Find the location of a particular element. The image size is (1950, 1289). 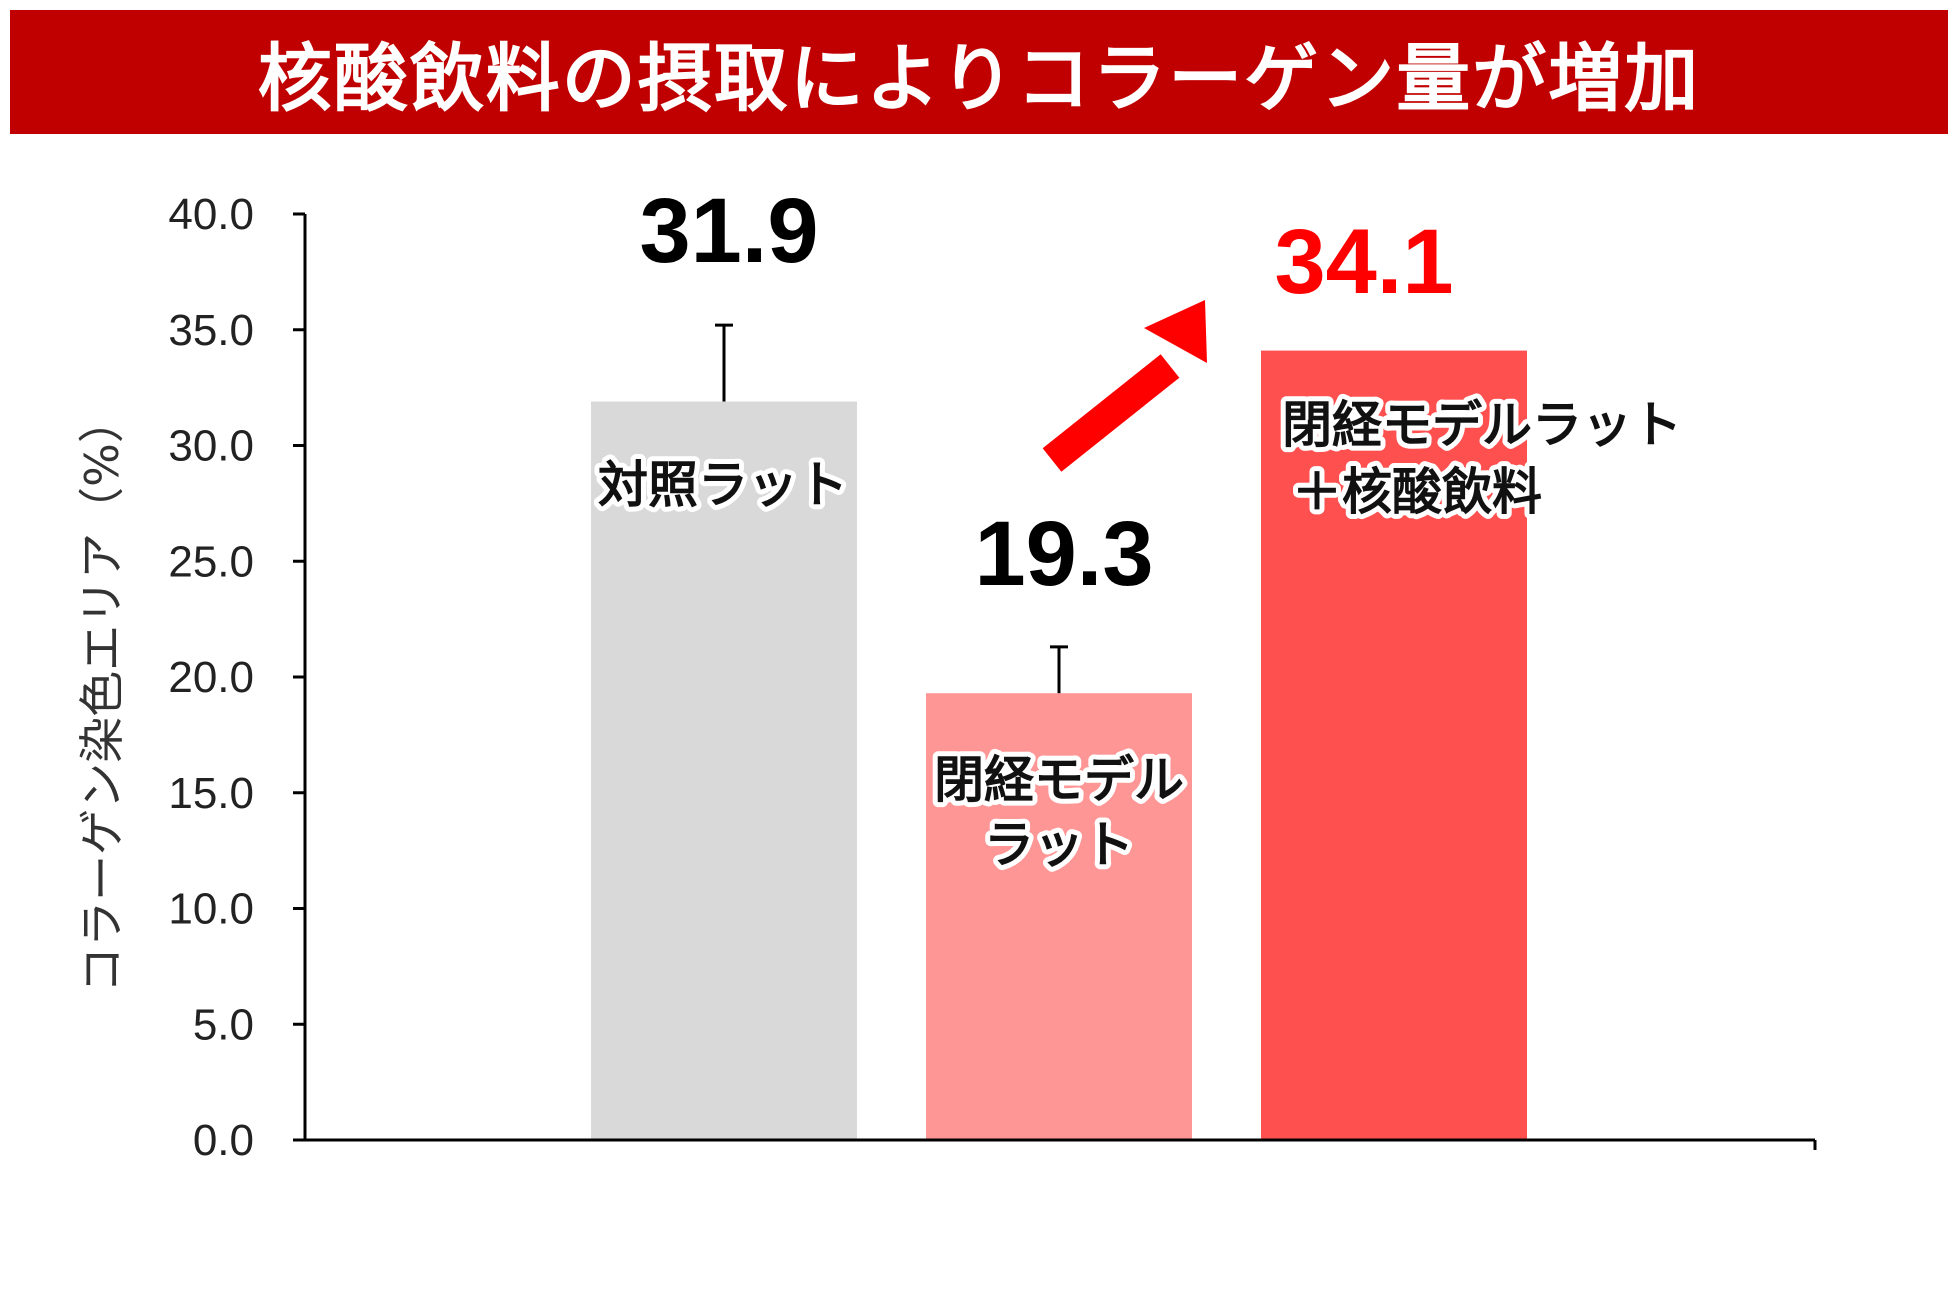

category-label-2: ラット is located at coordinates (1059, 845).